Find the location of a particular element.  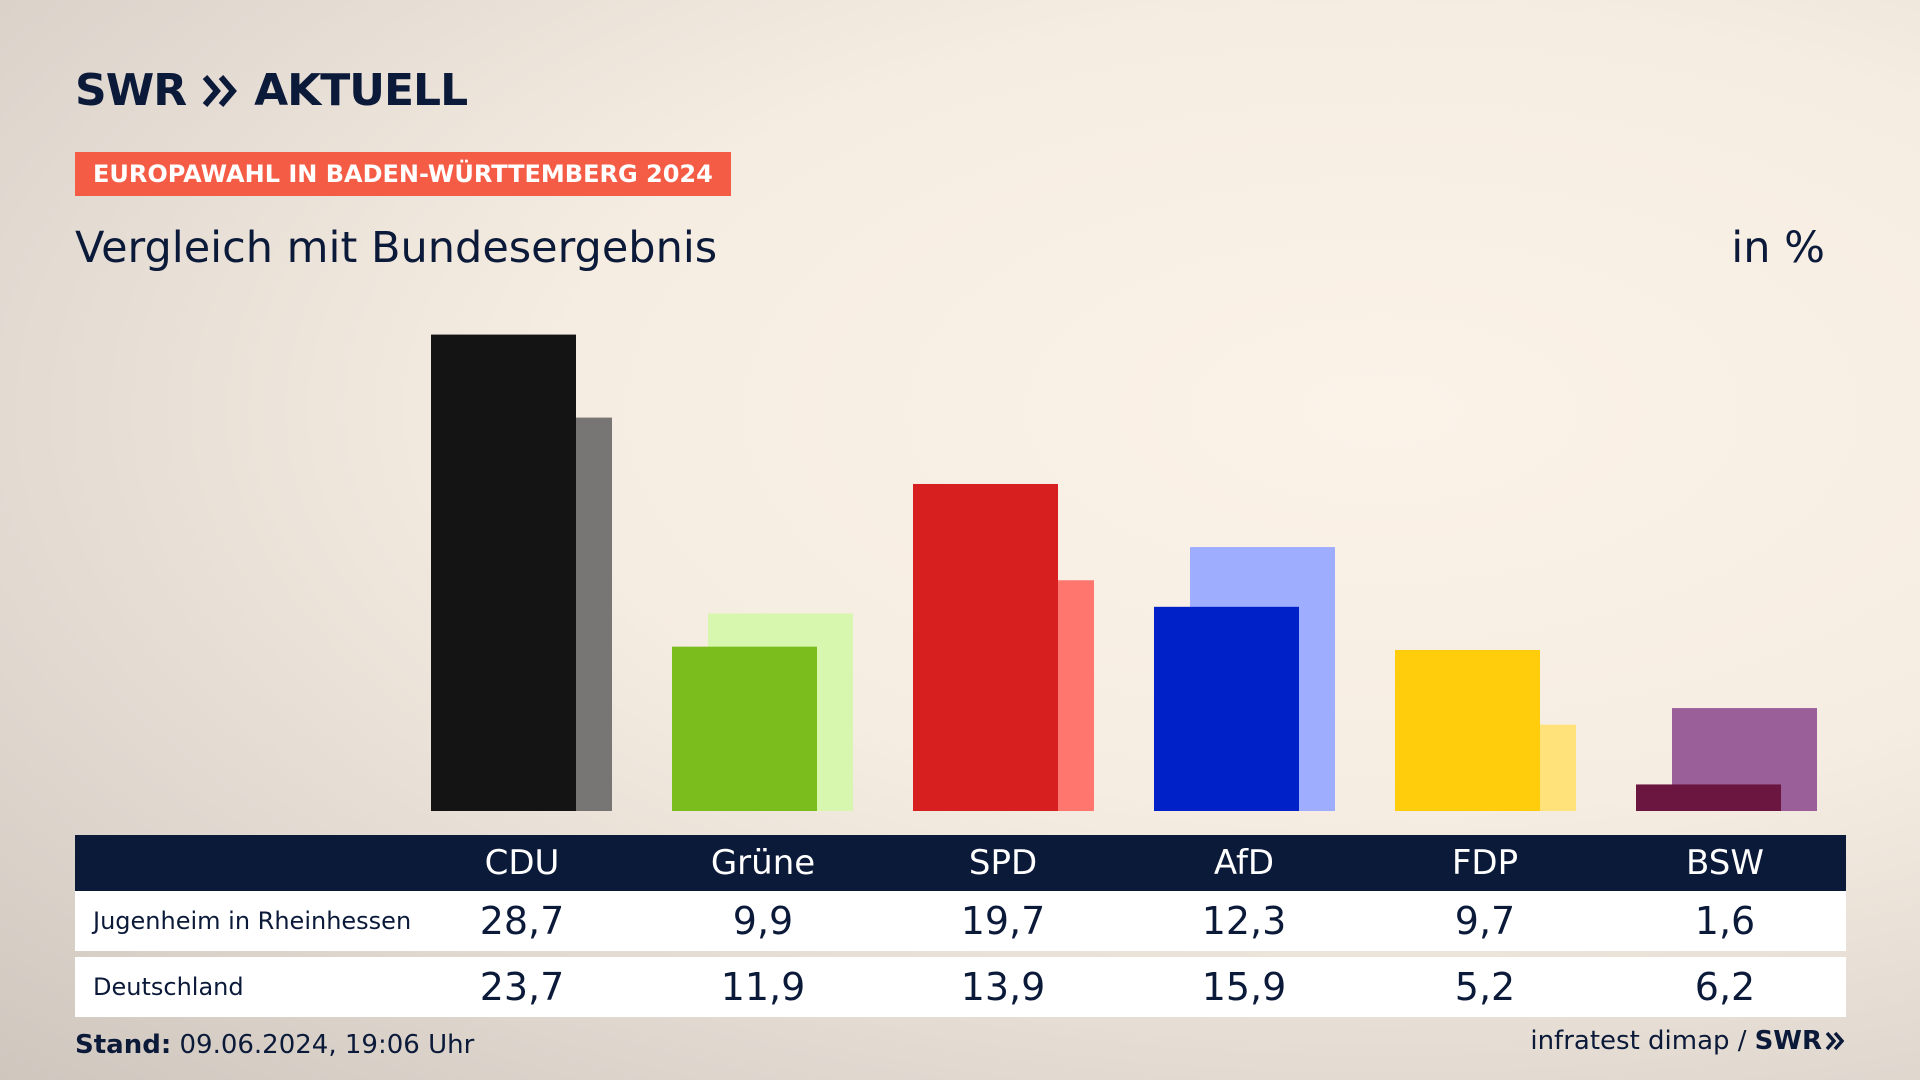

table-header-cell: SPD is located at coordinates (1003, 863).